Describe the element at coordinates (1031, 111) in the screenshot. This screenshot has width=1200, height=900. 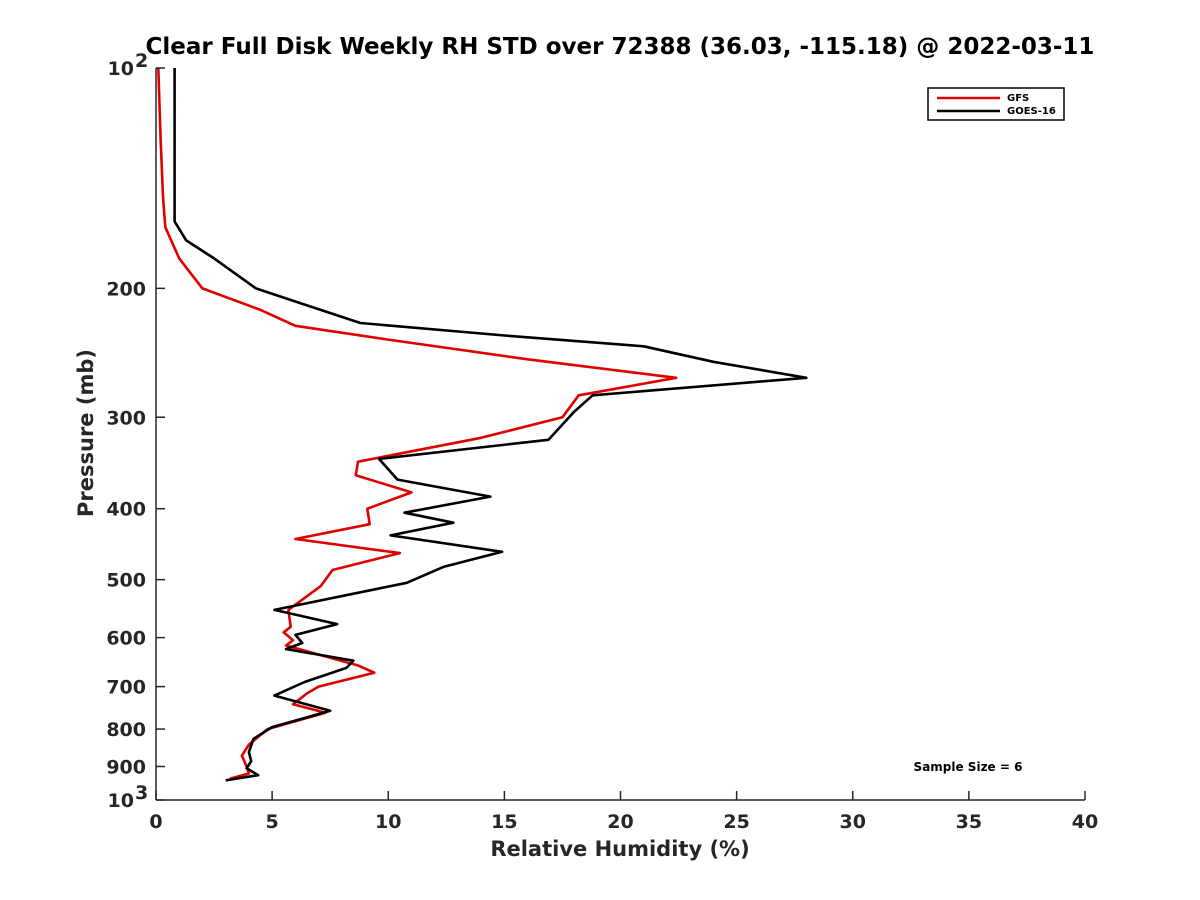
I see `legend-label-goes16: GOES-16` at that location.